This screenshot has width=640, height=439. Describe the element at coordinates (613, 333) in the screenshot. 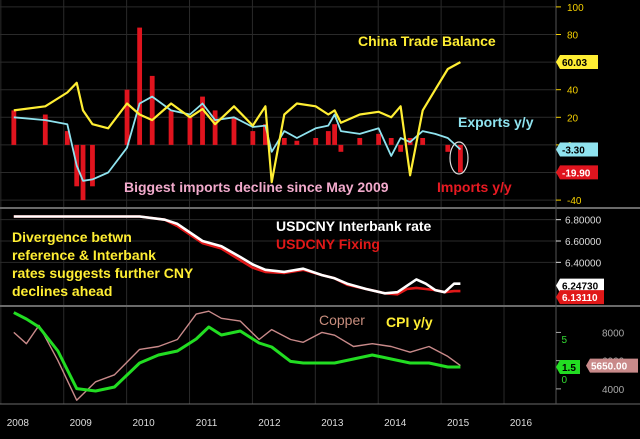

I see `copper-y-tick-label: 8000` at that location.